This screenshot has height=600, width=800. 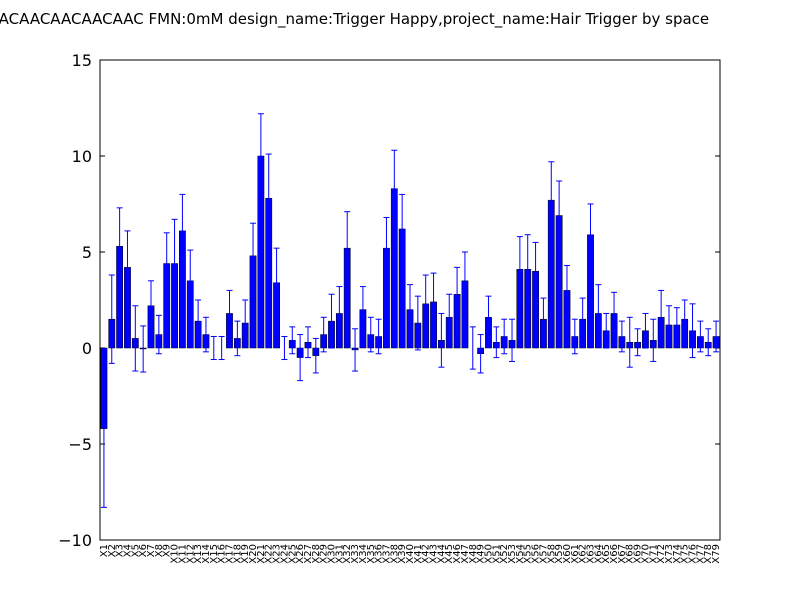 What do you see at coordinates (229, 554) in the screenshot?
I see `x-tick-label: X17` at bounding box center [229, 554].